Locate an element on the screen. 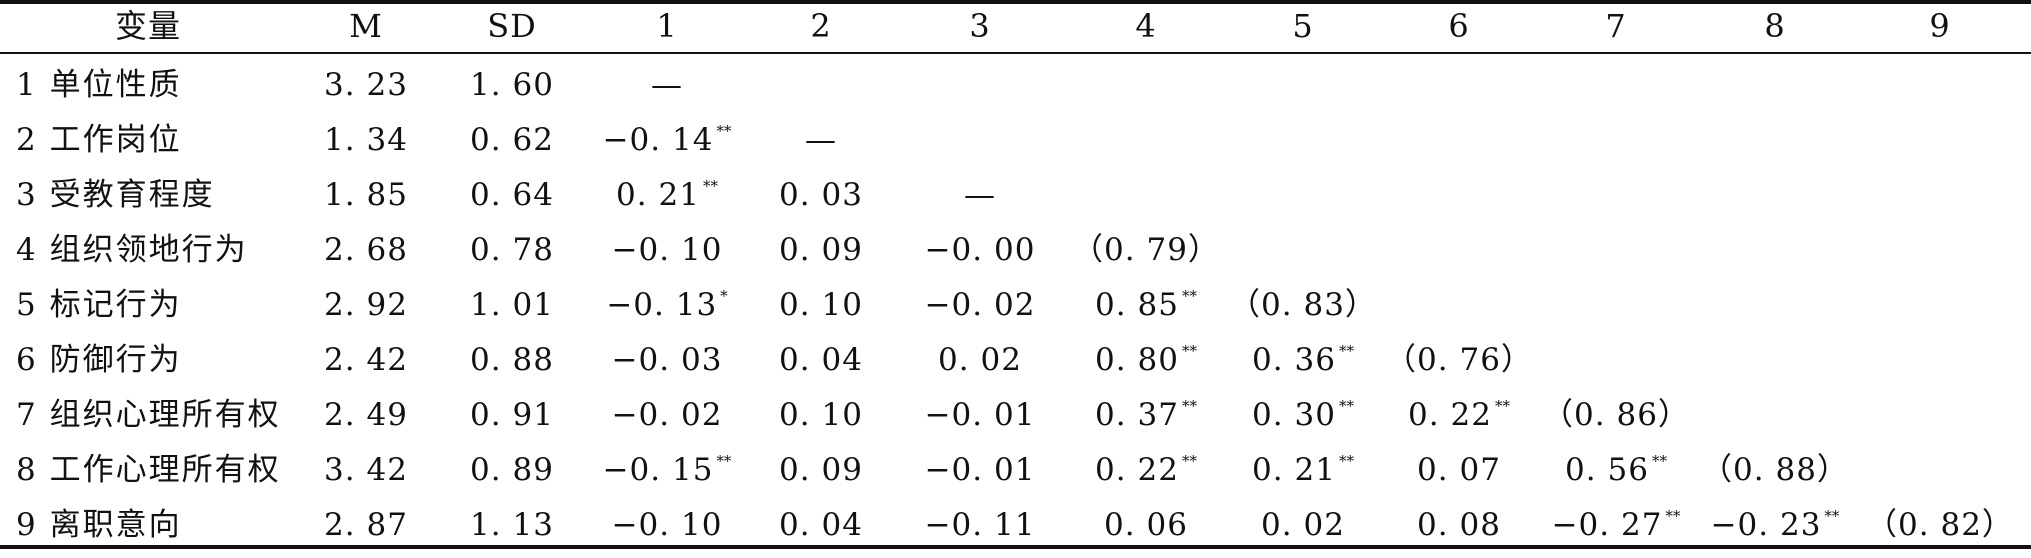  cell-sd: 0. 89 is located at coordinates (512, 470).